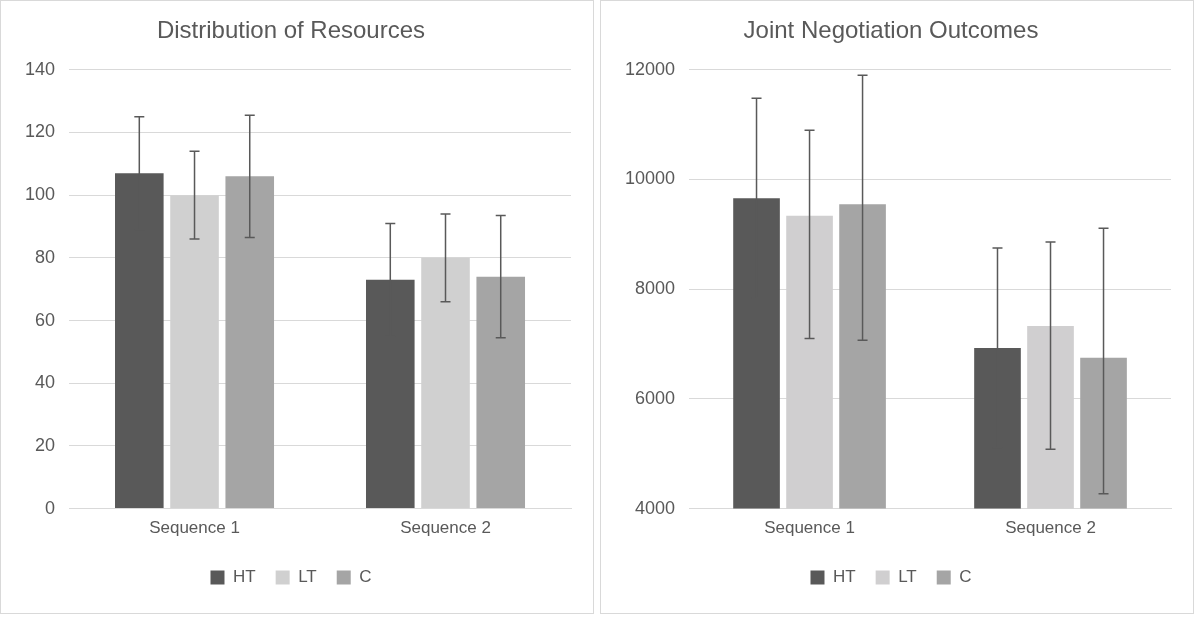  Describe the element at coordinates (650, 178) in the screenshot. I see `y-tick-label: 10000` at that location.